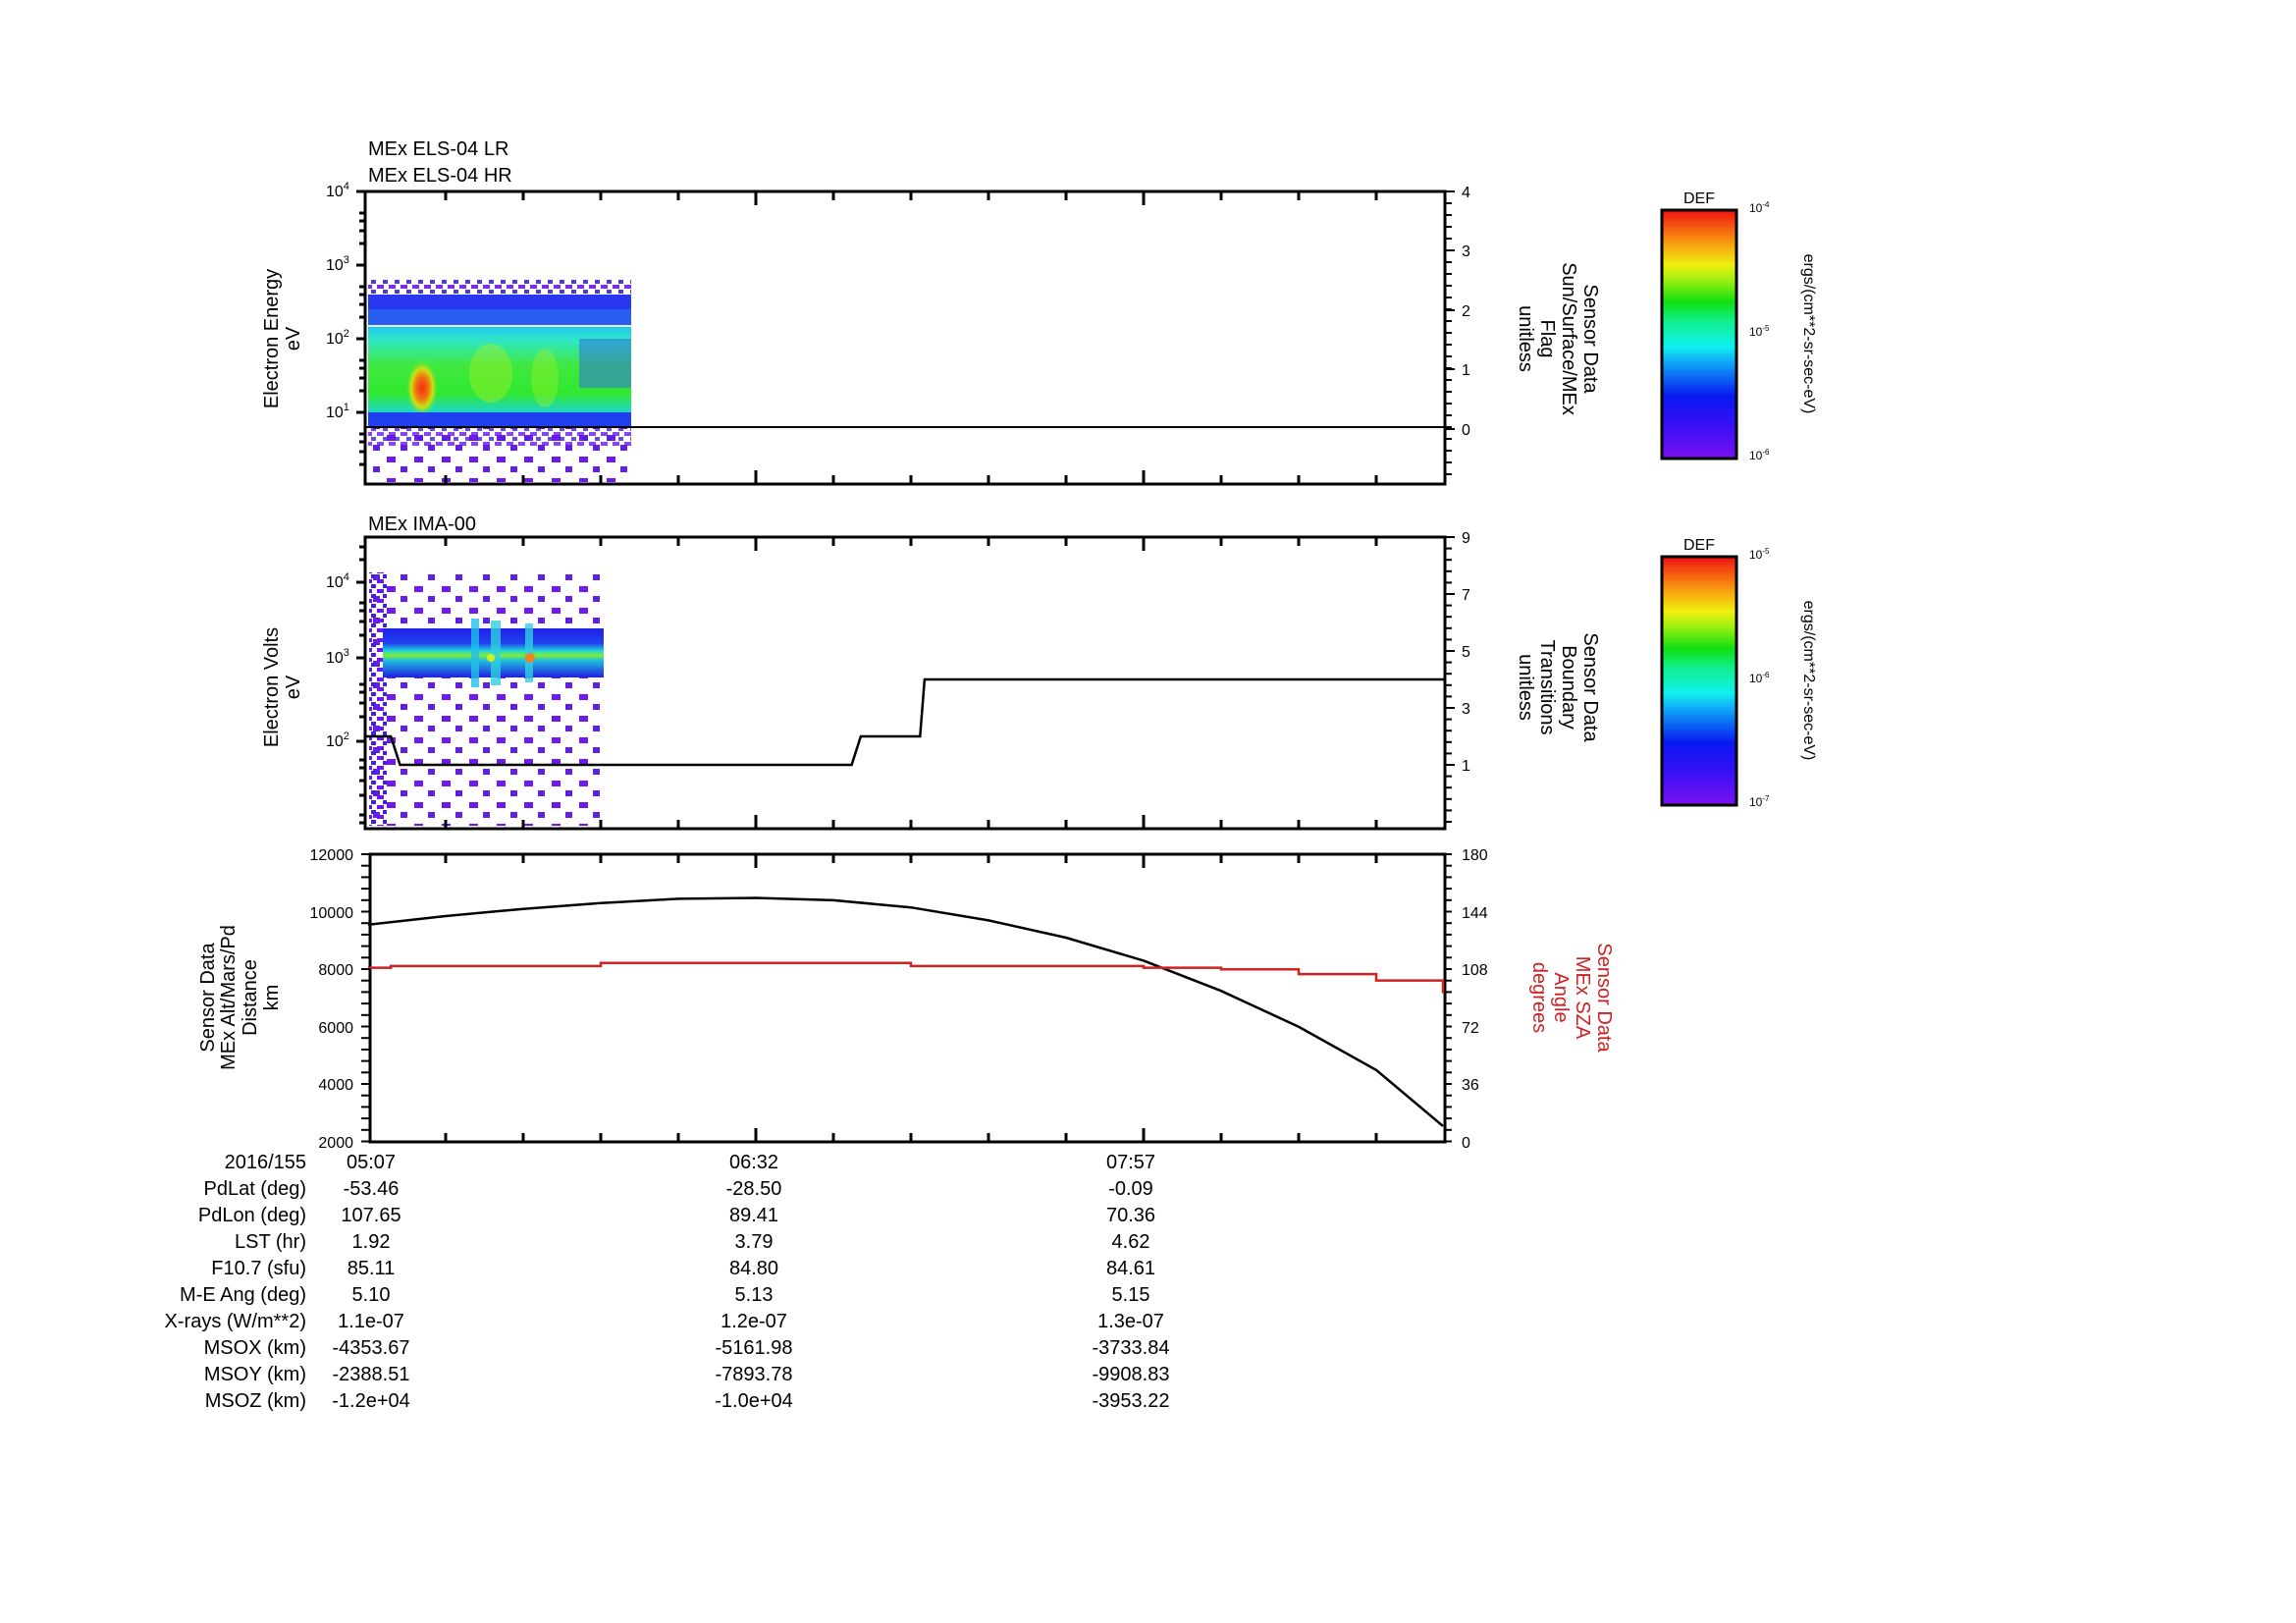  I want to click on orbit-right-ylabel: Sensor Data MEx SZA Angle degrees, so click(1572, 998).